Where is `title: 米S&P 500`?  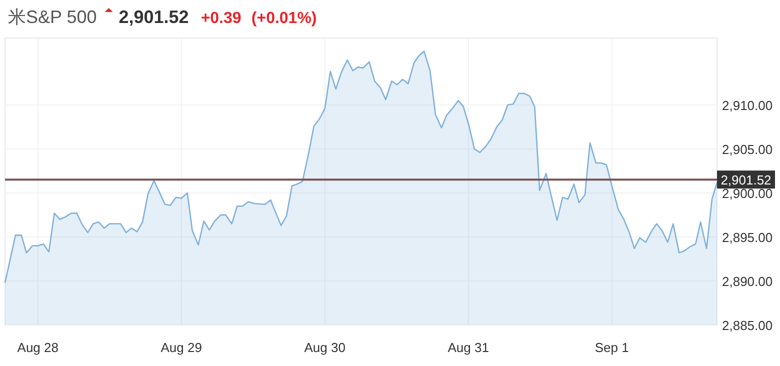
title: 米S&P 500 is located at coordinates (52, 17).